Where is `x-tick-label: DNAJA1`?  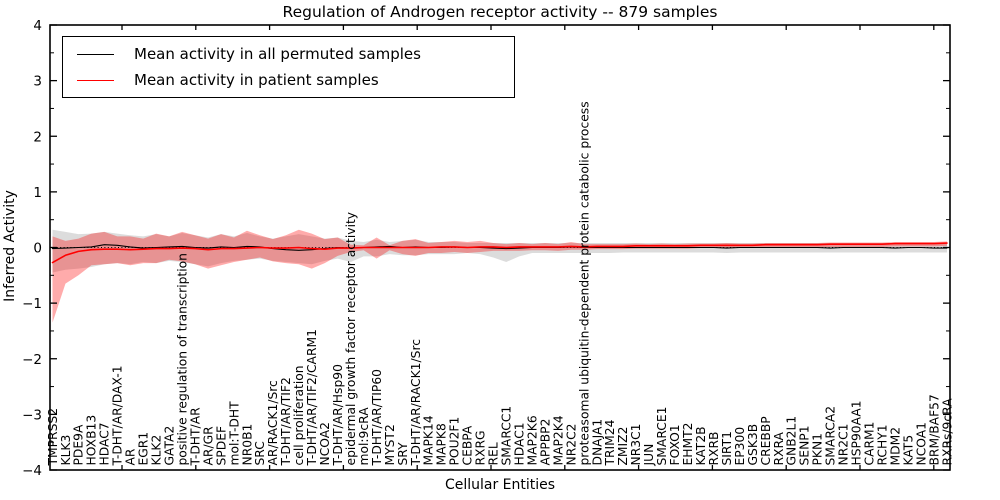 x-tick-label: DNAJA1 is located at coordinates (597, 442).